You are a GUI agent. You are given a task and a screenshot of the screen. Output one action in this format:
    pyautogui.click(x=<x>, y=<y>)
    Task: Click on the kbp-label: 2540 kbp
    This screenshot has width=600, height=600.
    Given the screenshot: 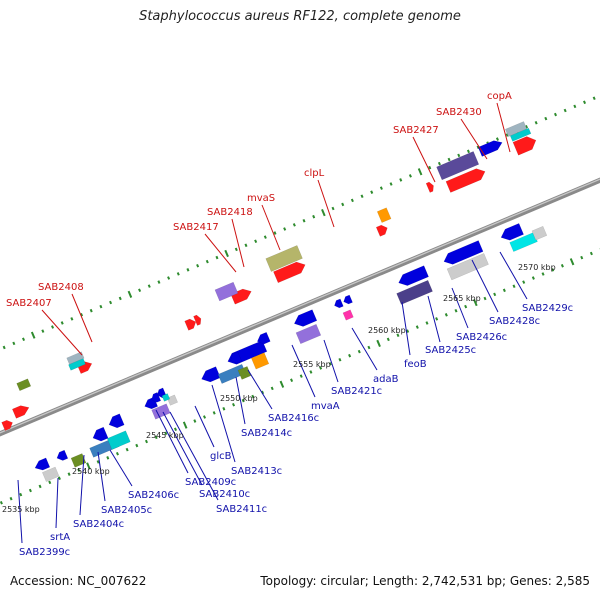 What is the action you would take?
    pyautogui.click(x=91, y=471)
    